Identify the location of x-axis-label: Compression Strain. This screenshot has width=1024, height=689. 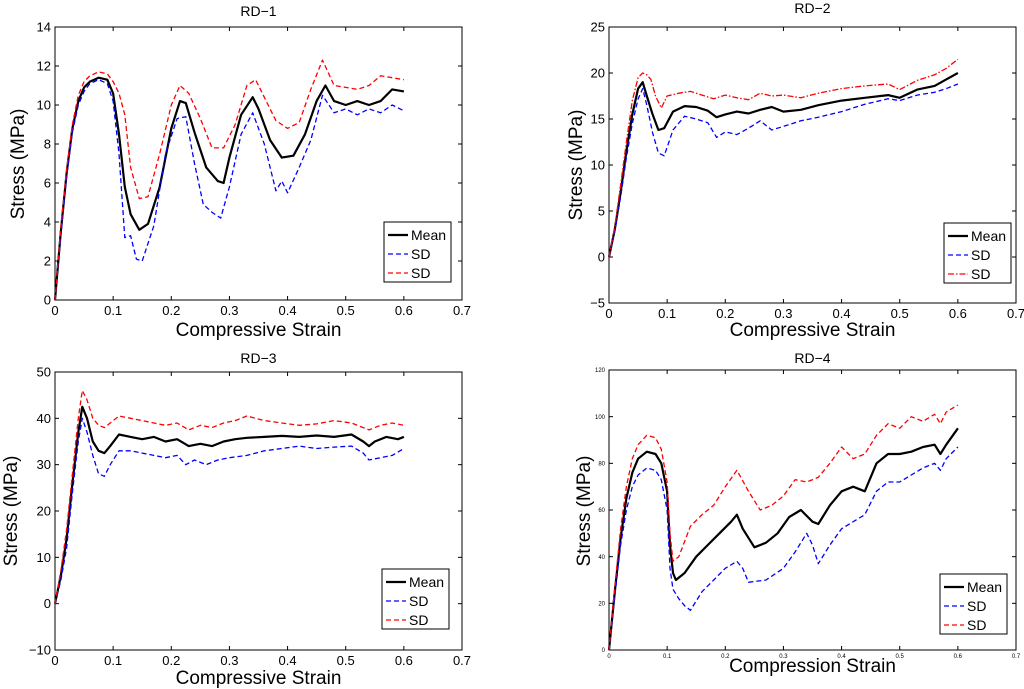
(812, 666).